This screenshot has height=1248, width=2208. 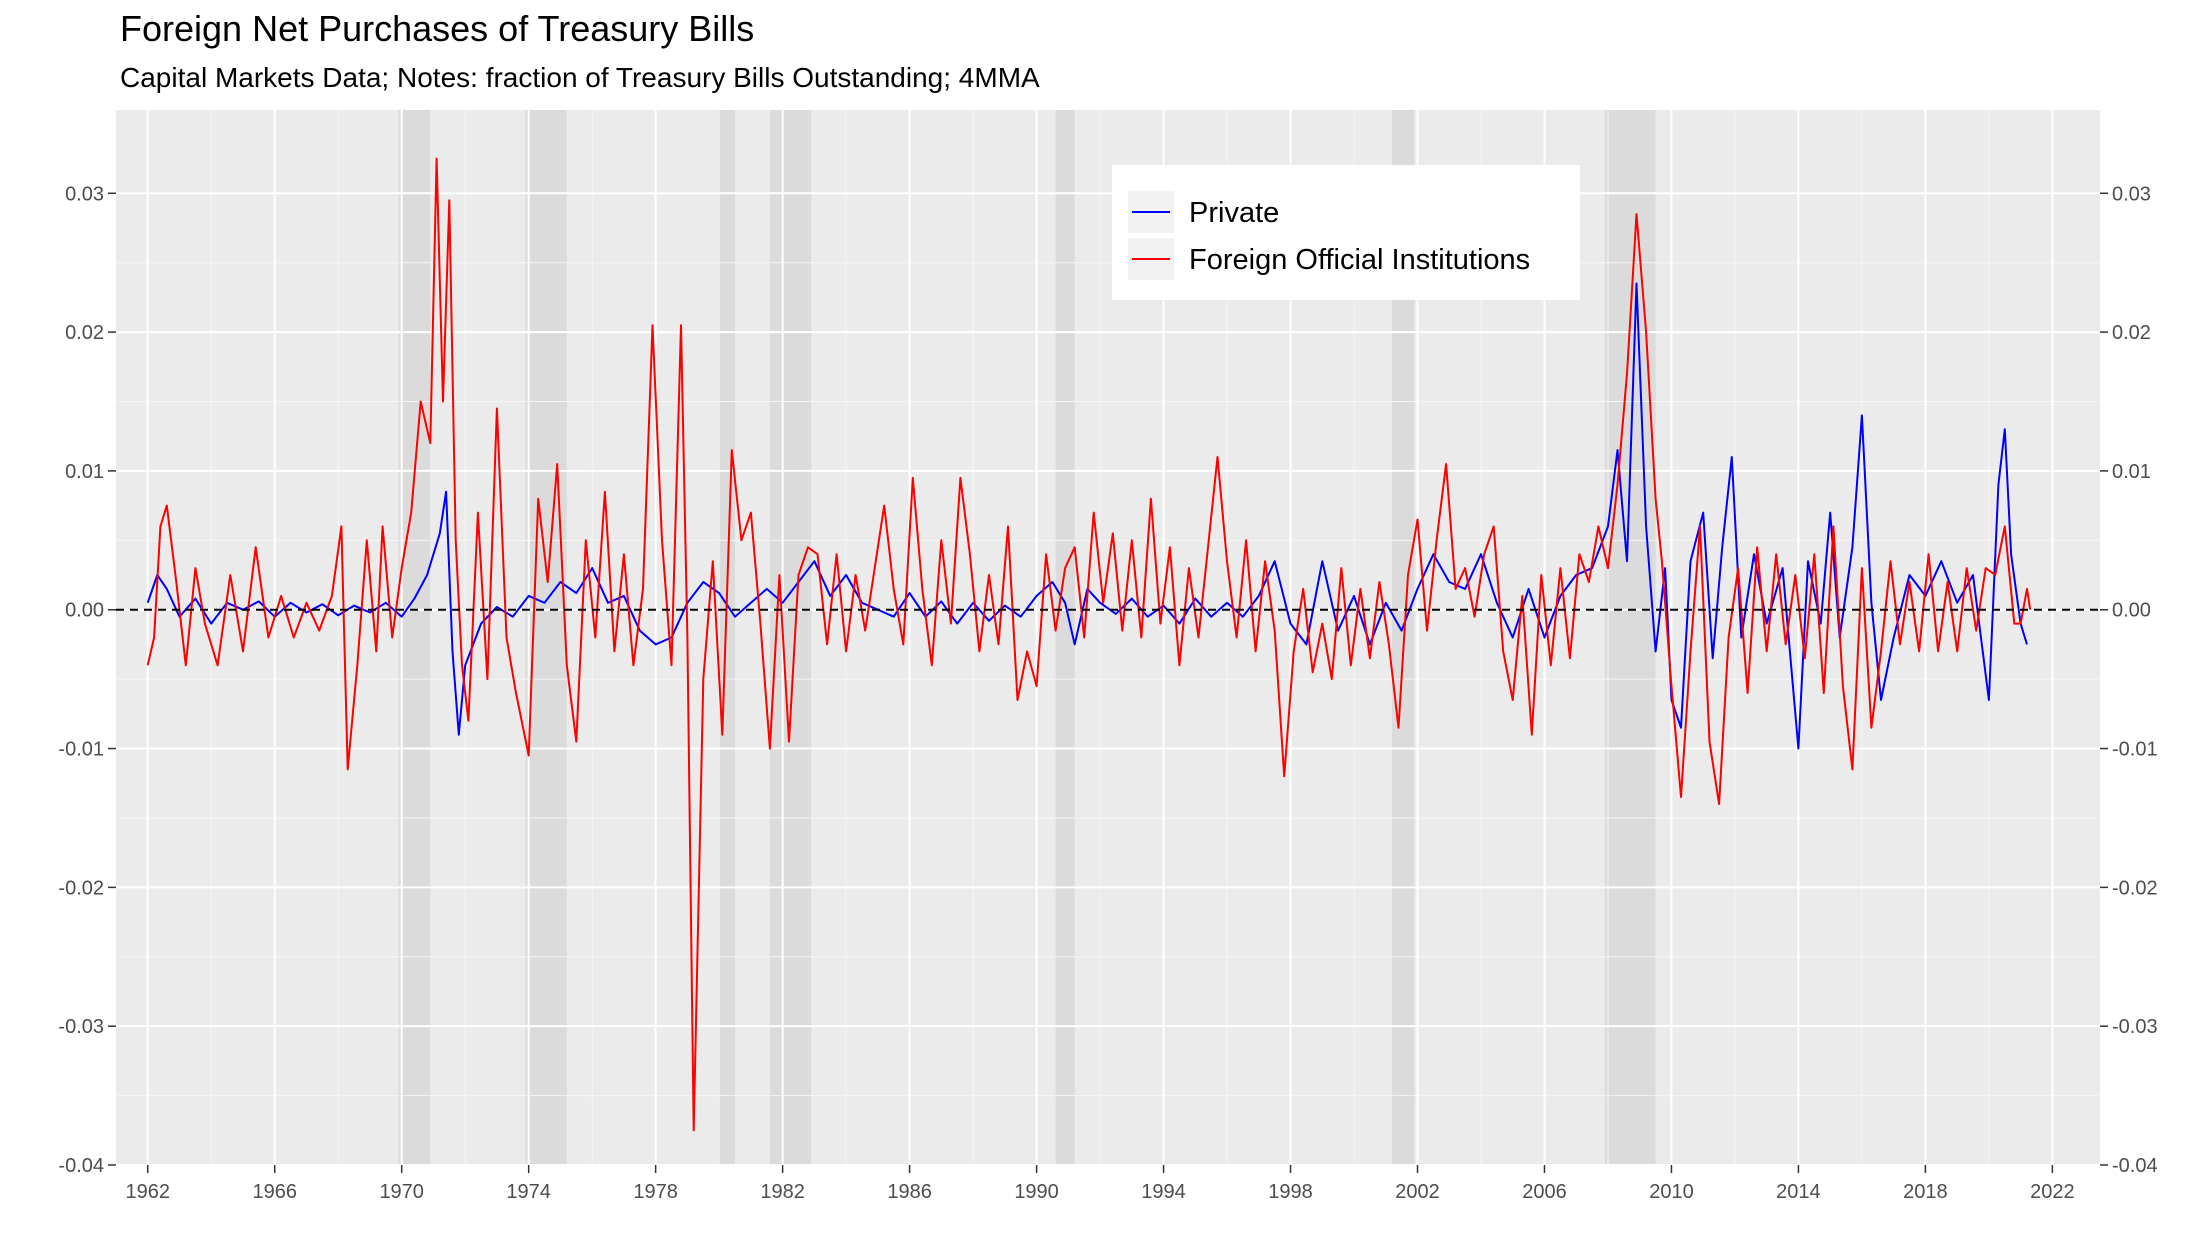 I want to click on x-tick-label: 2010, so click(x=1671, y=1192).